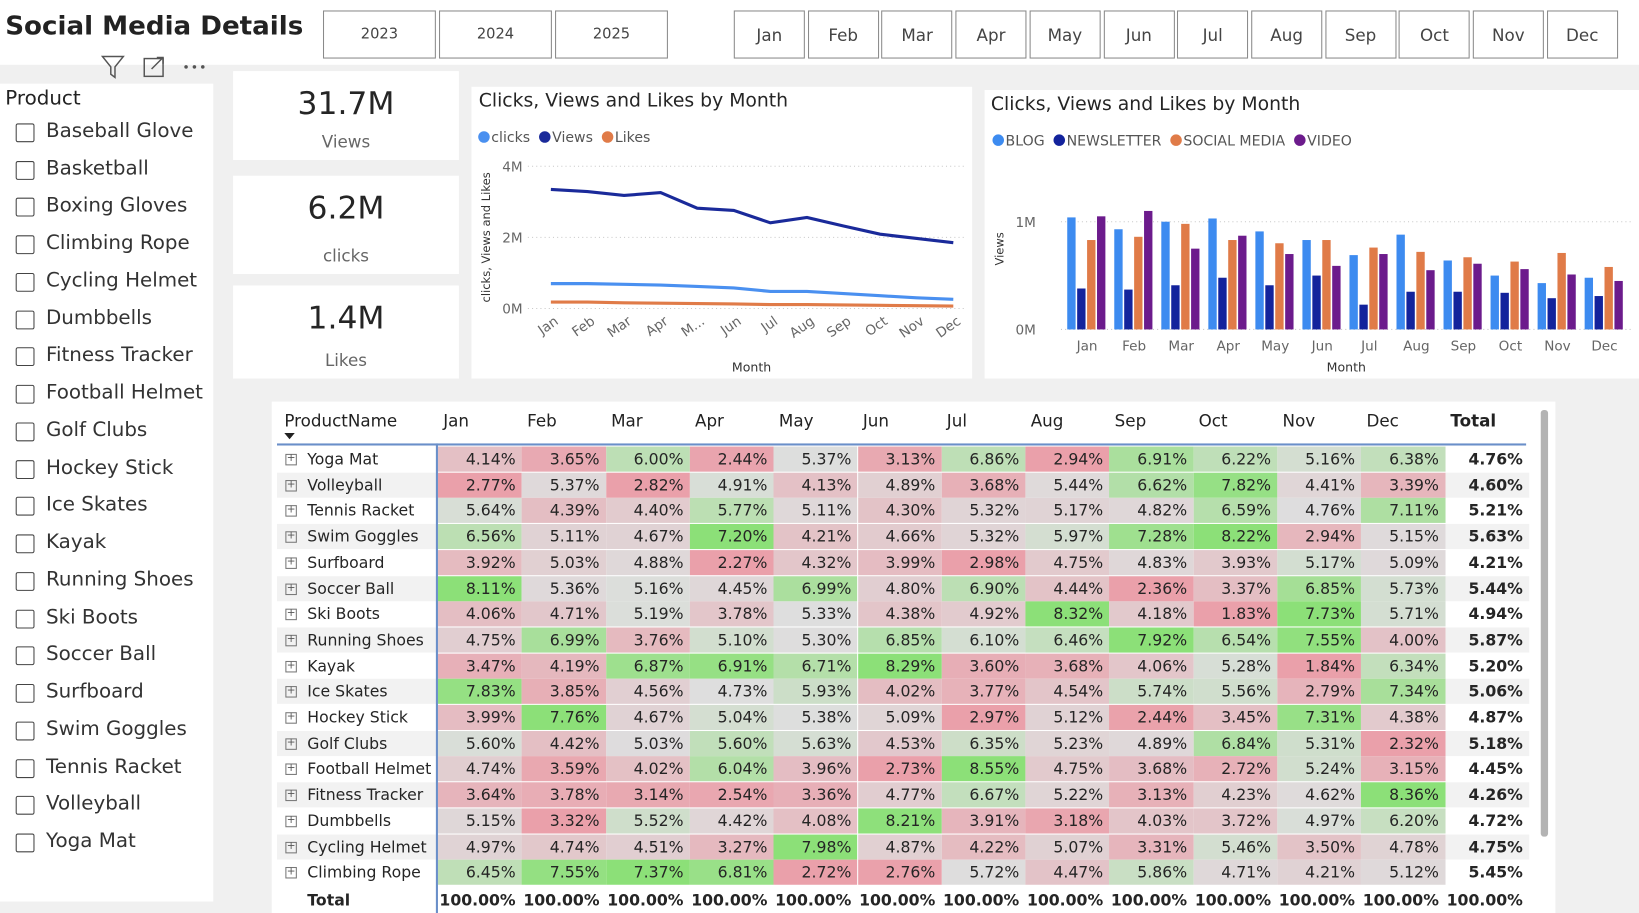 Image resolution: width=1639 pixels, height=913 pixels. Describe the element at coordinates (1299, 421) in the screenshot. I see `column-header: Nov` at that location.